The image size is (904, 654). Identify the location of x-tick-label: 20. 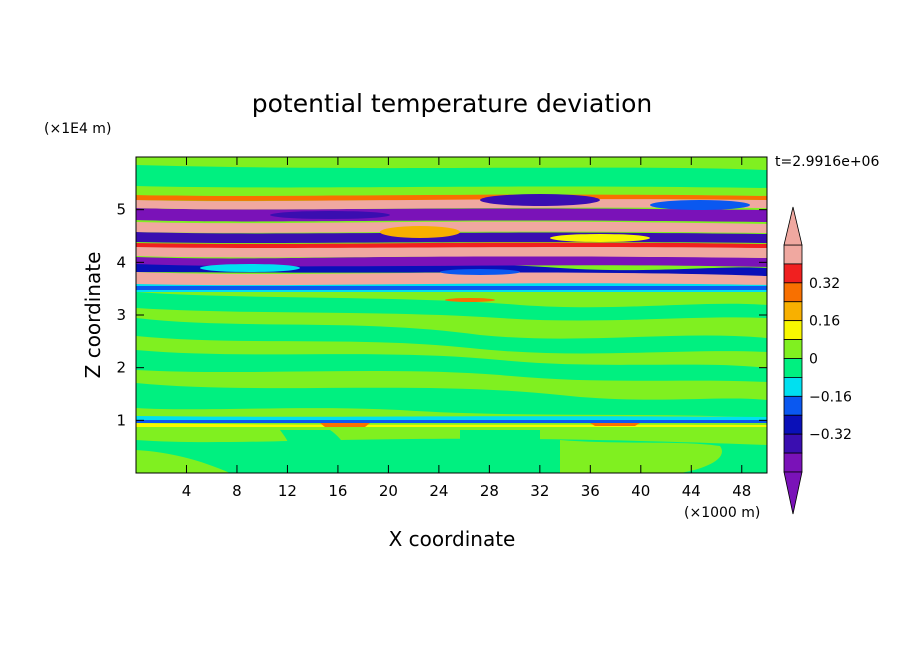
(388, 491).